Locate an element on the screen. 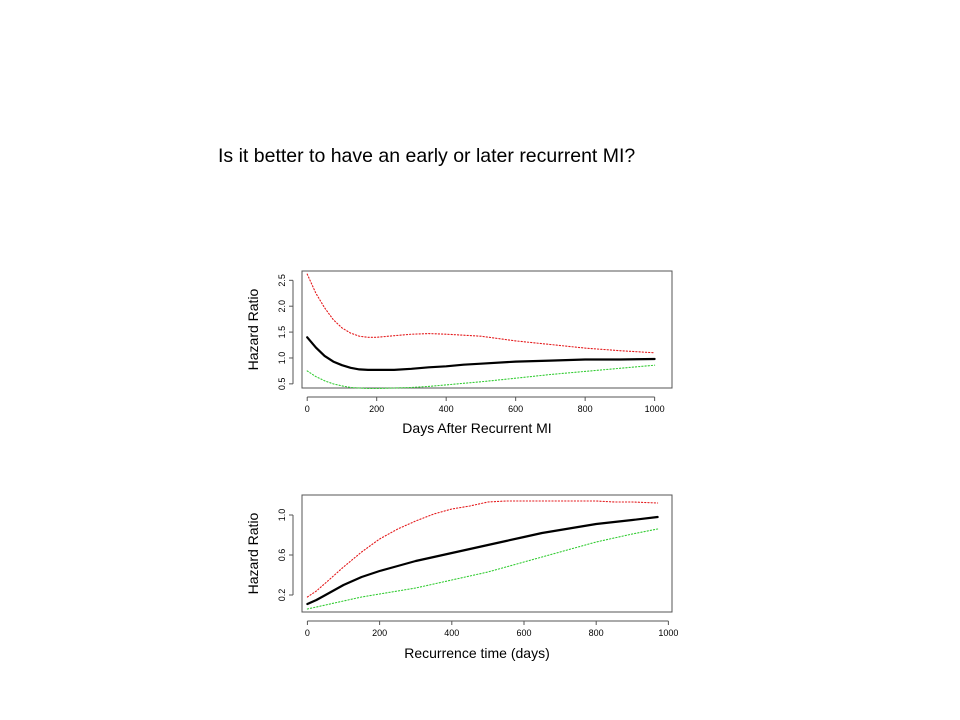  y-tick-label-top-0: 0.5 is located at coordinates (282, 384).